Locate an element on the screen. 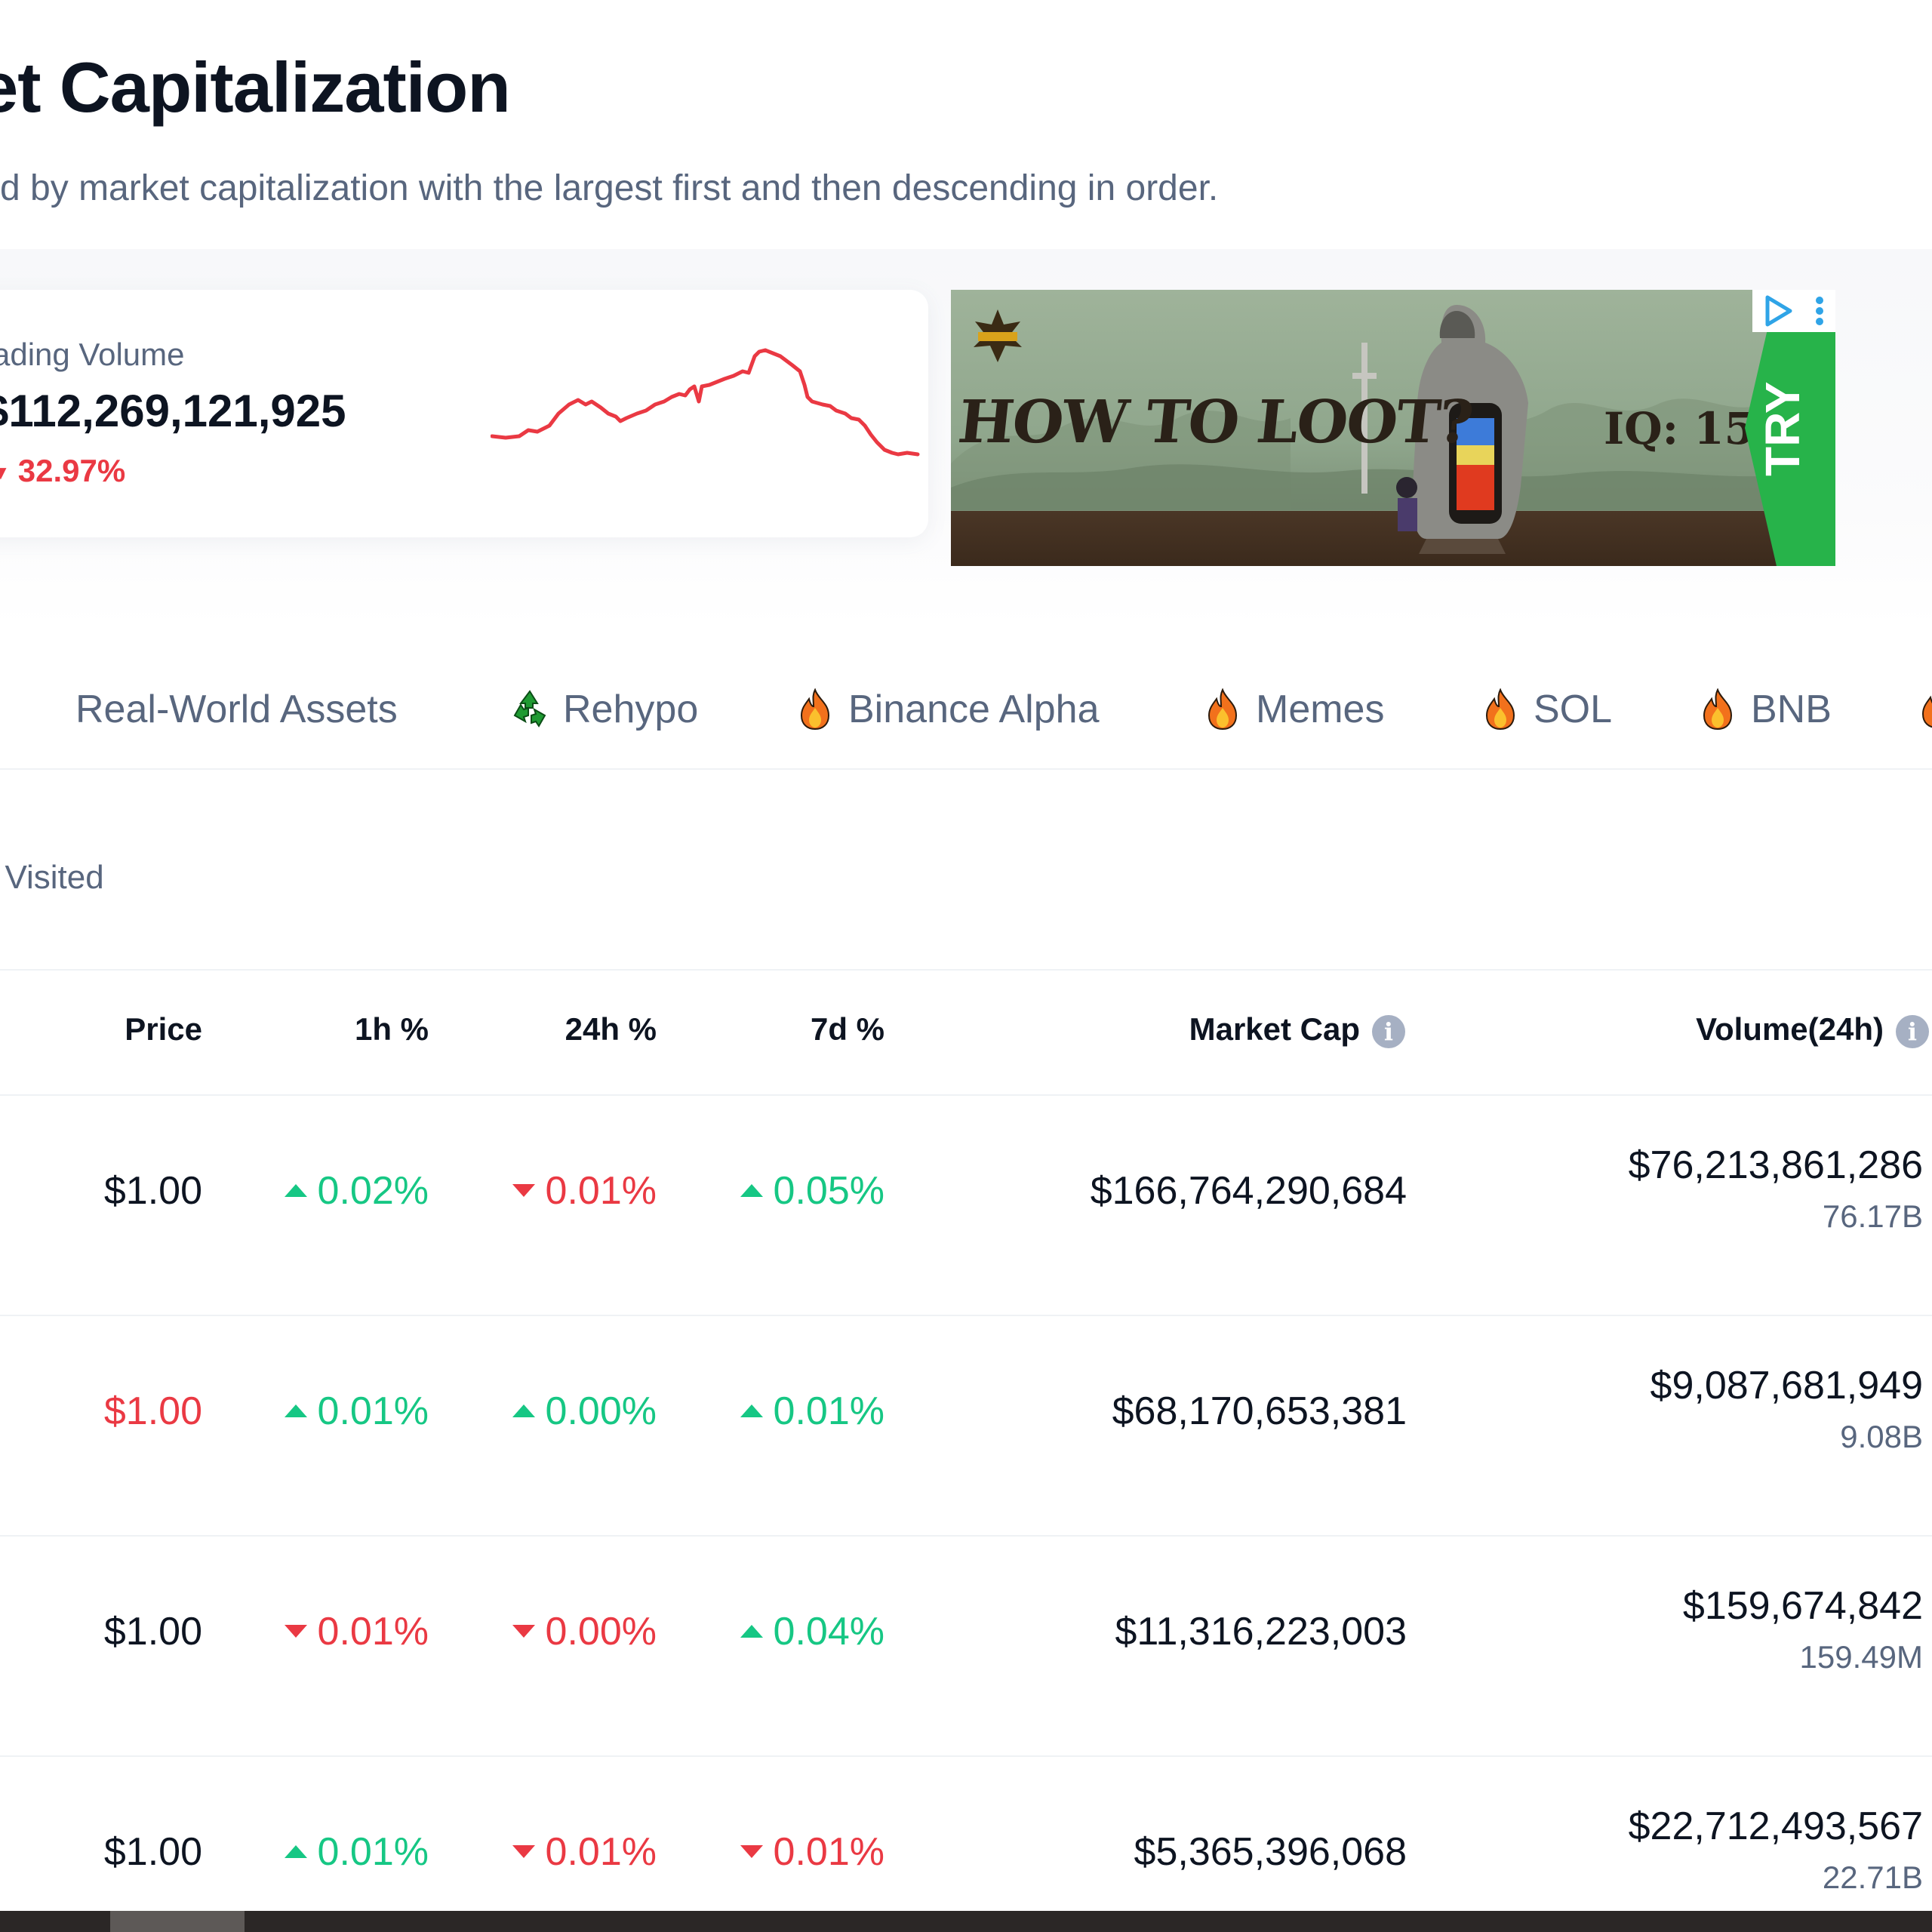 The width and height of the screenshot is (1932, 1932). scrollbar-thumb is located at coordinates (177, 1921).